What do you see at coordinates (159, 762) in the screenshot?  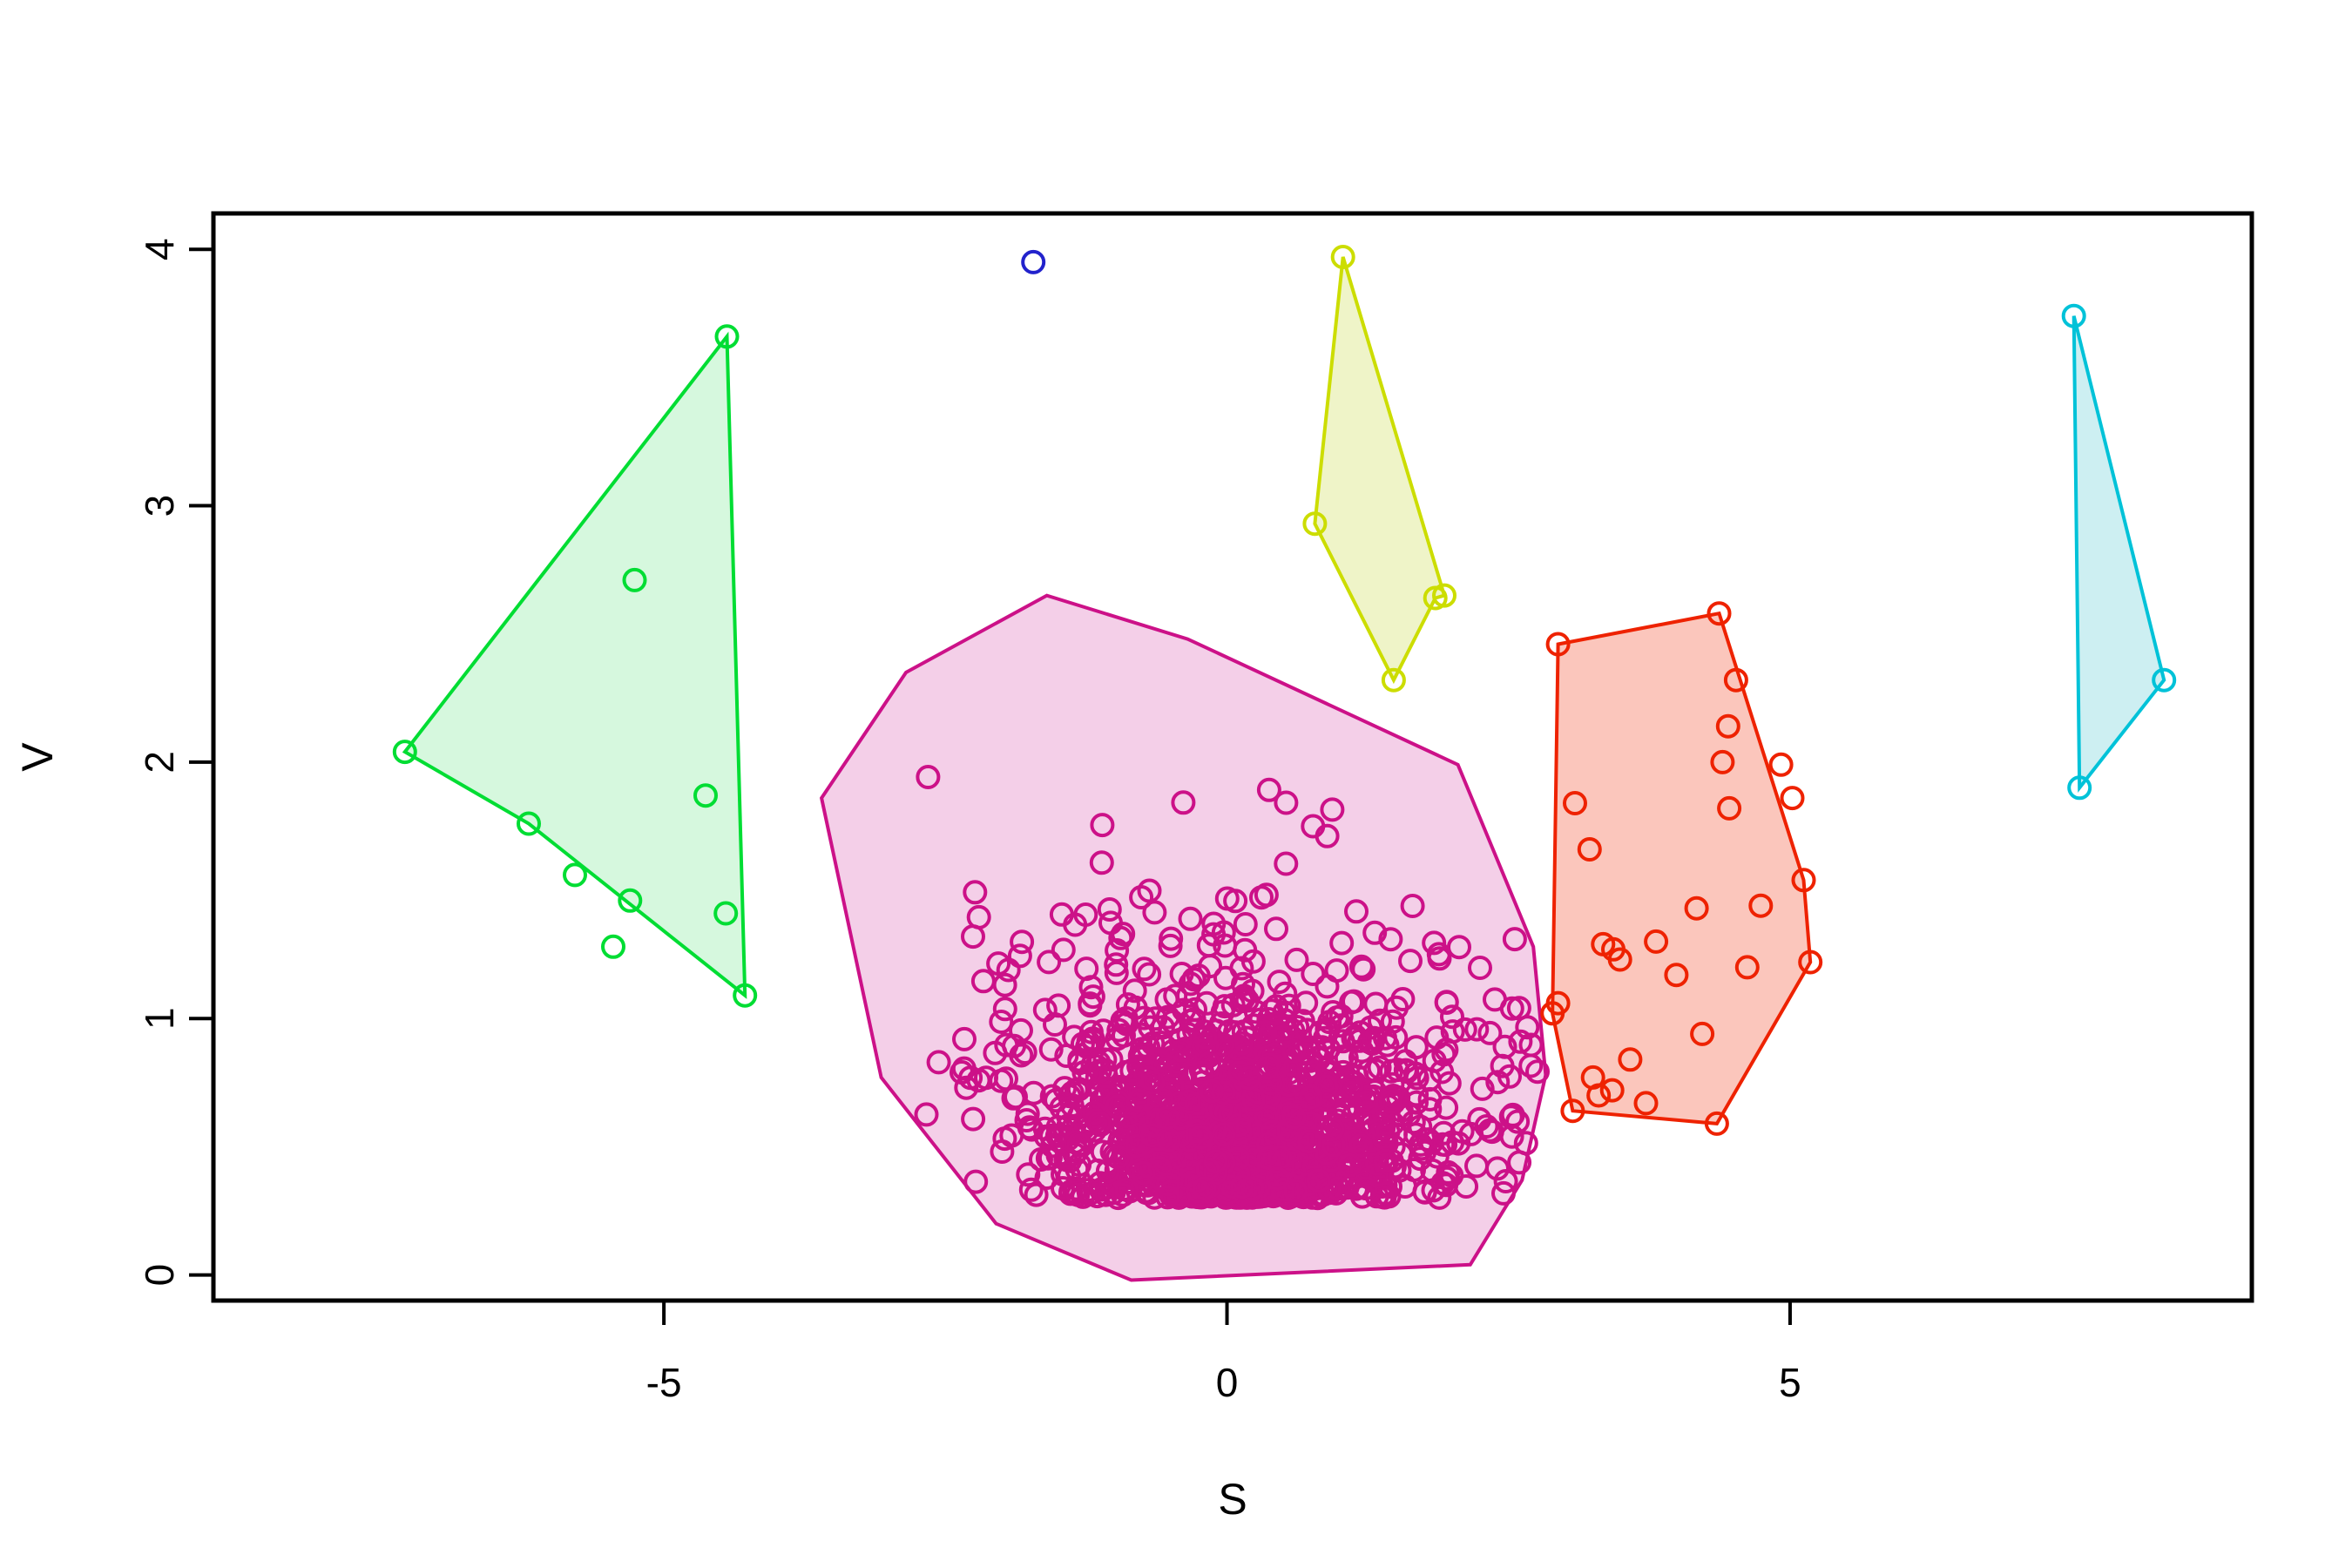 I see `y-tick-label: 2` at bounding box center [159, 762].